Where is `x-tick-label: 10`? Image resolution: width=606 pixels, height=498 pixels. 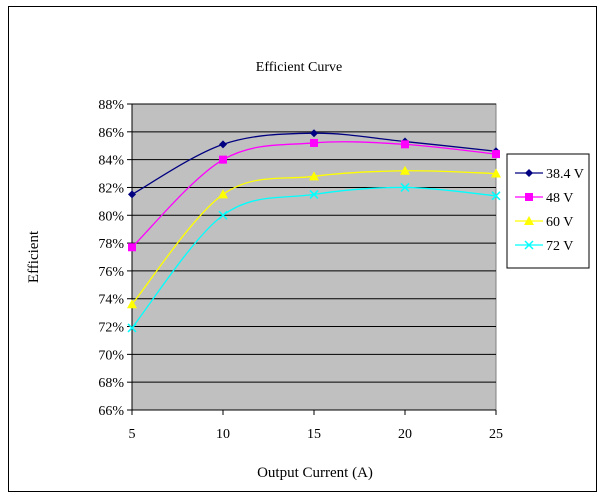 x-tick-label: 10 is located at coordinates (223, 434).